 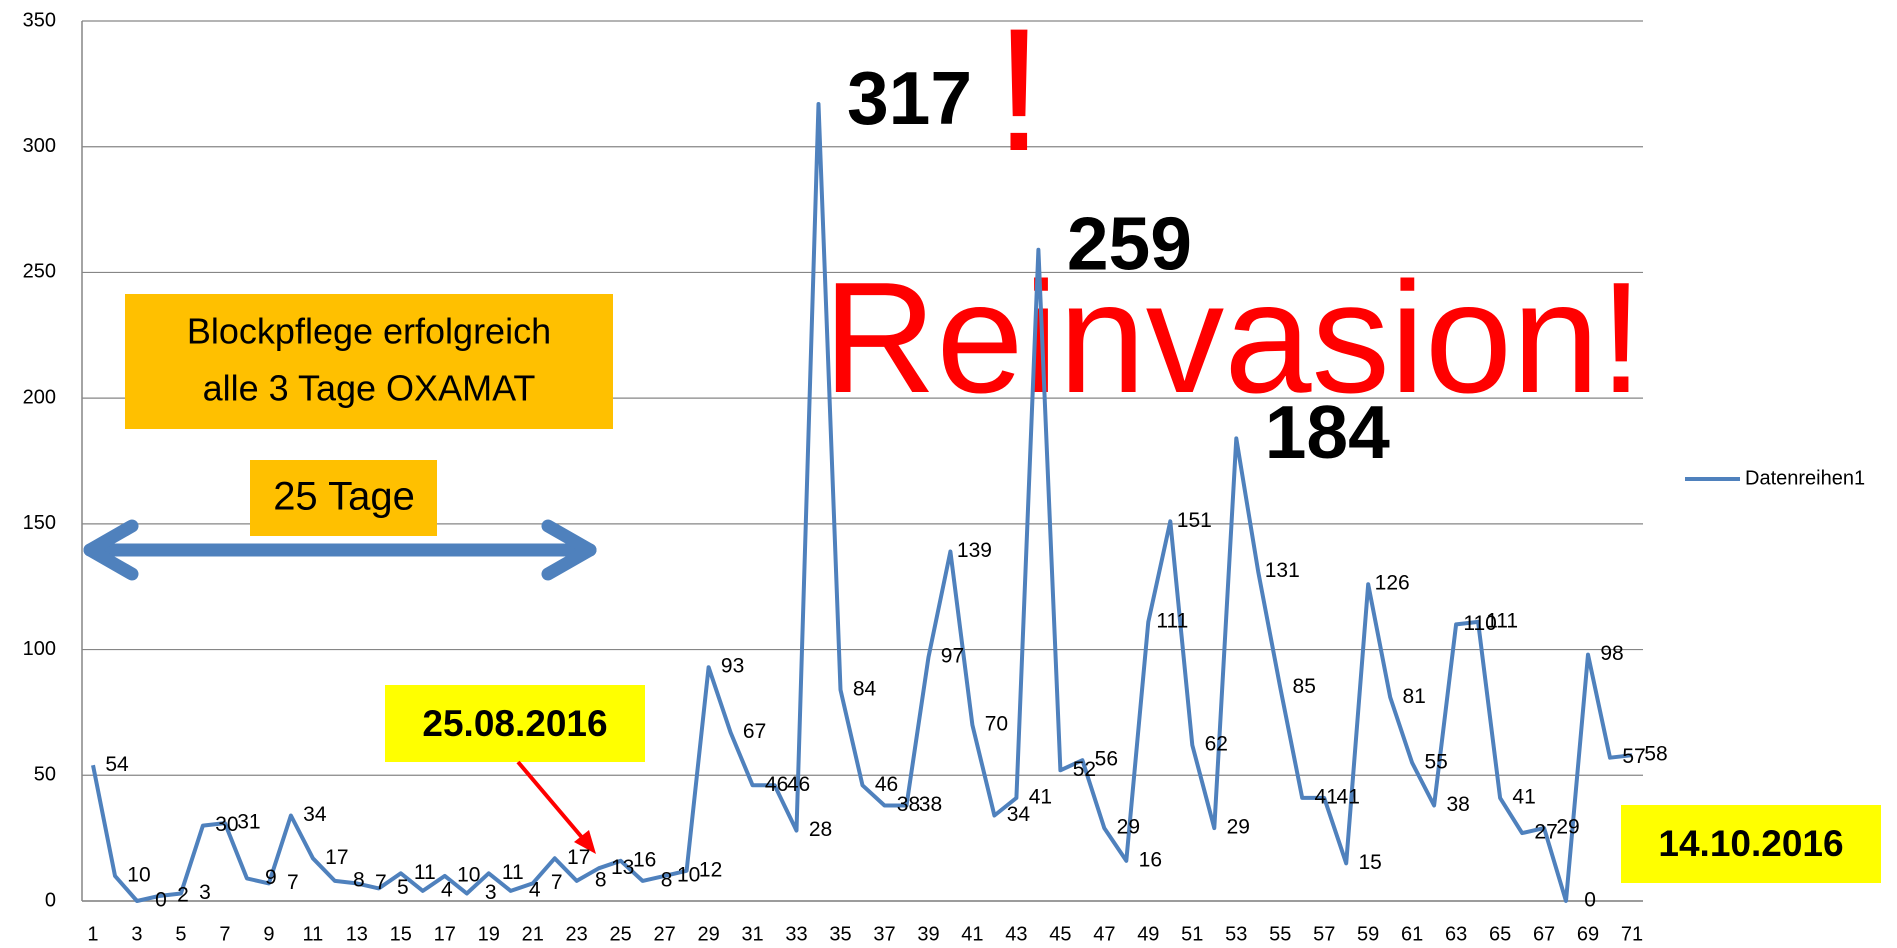 What do you see at coordinates (489, 934) in the screenshot?
I see `x-tick-label: 19` at bounding box center [489, 934].